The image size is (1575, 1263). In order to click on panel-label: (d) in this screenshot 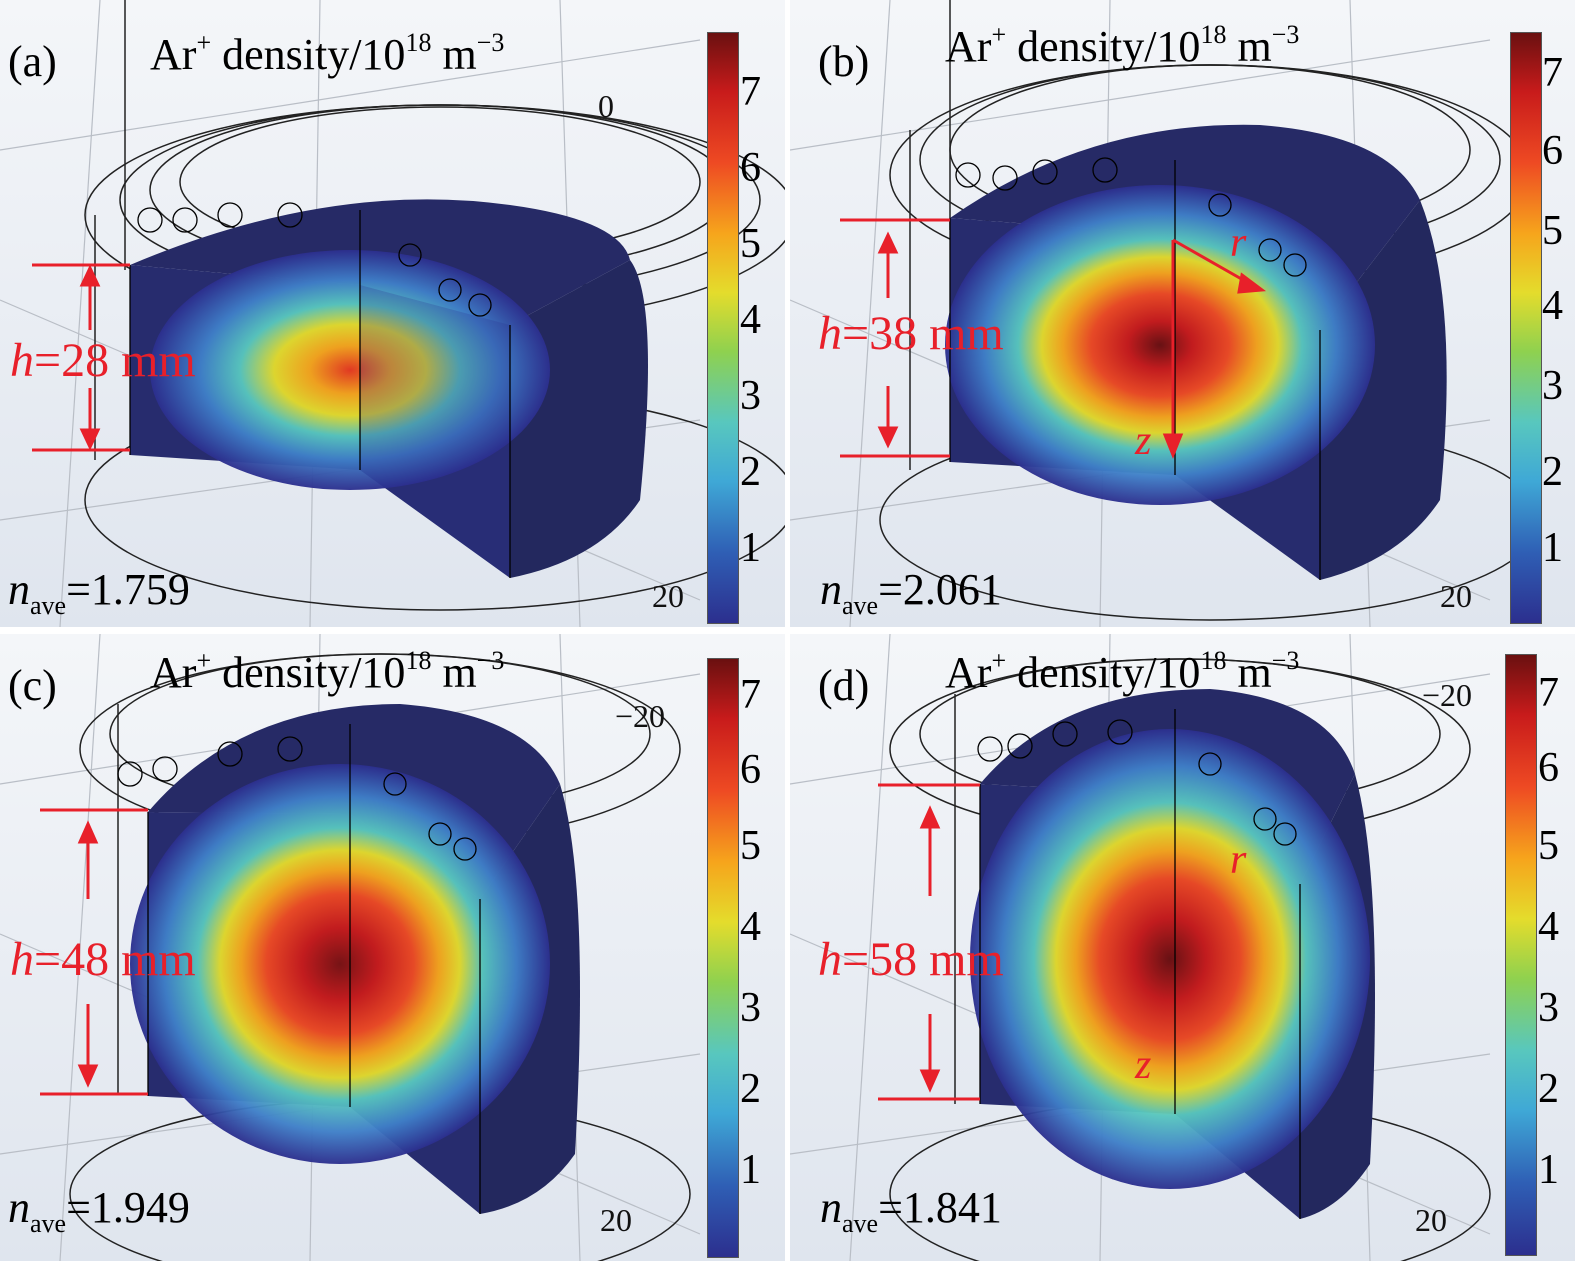, I will do `click(844, 685)`.